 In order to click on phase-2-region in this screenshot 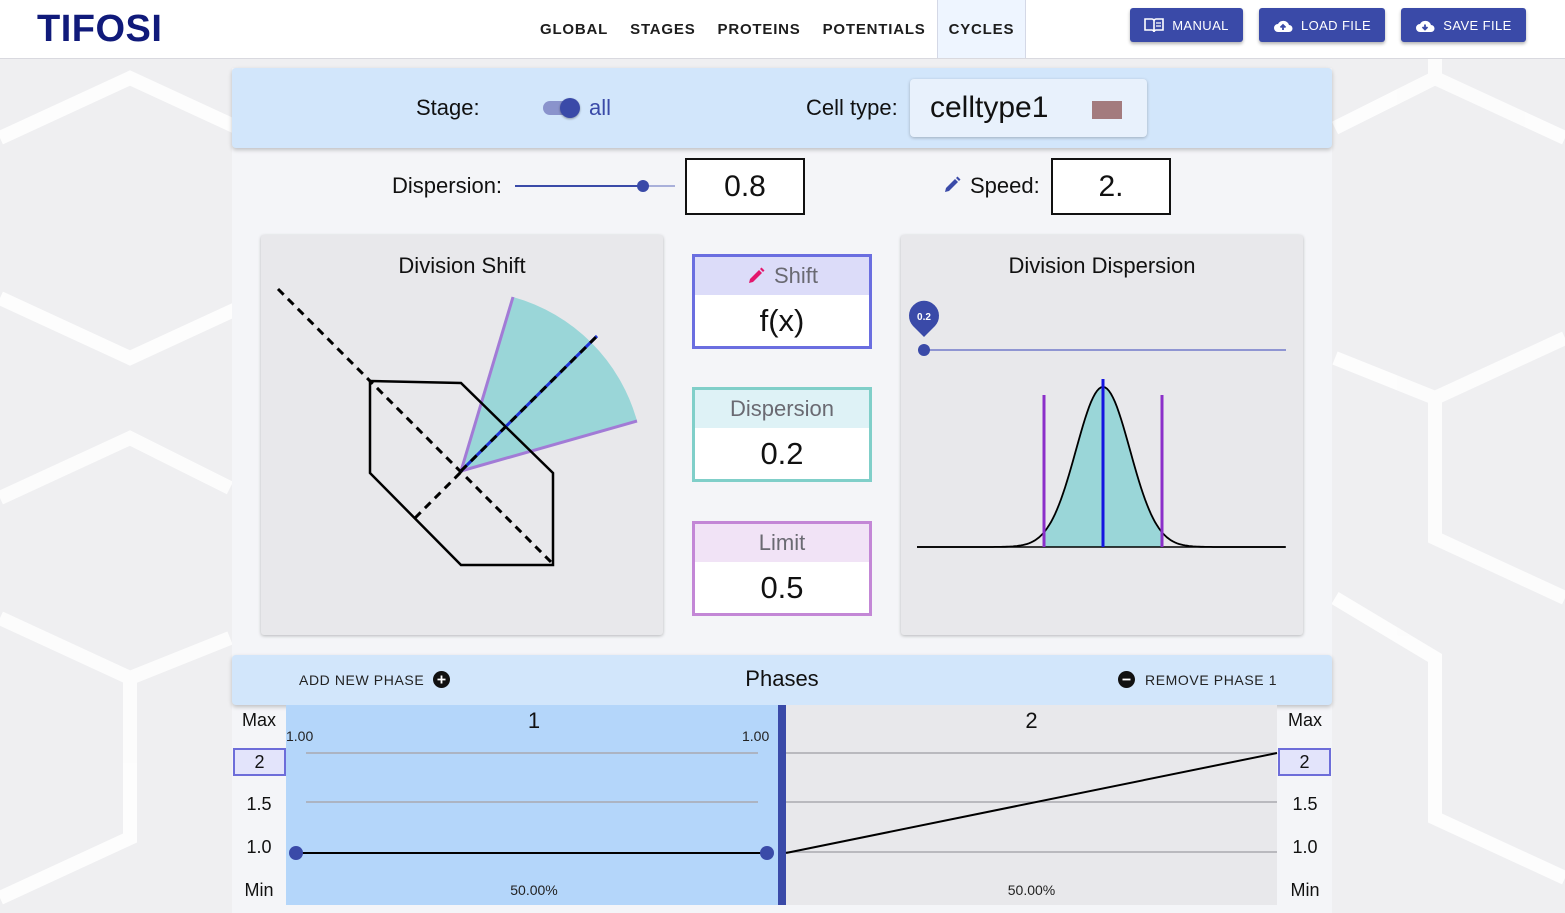, I will do `click(1031, 805)`.